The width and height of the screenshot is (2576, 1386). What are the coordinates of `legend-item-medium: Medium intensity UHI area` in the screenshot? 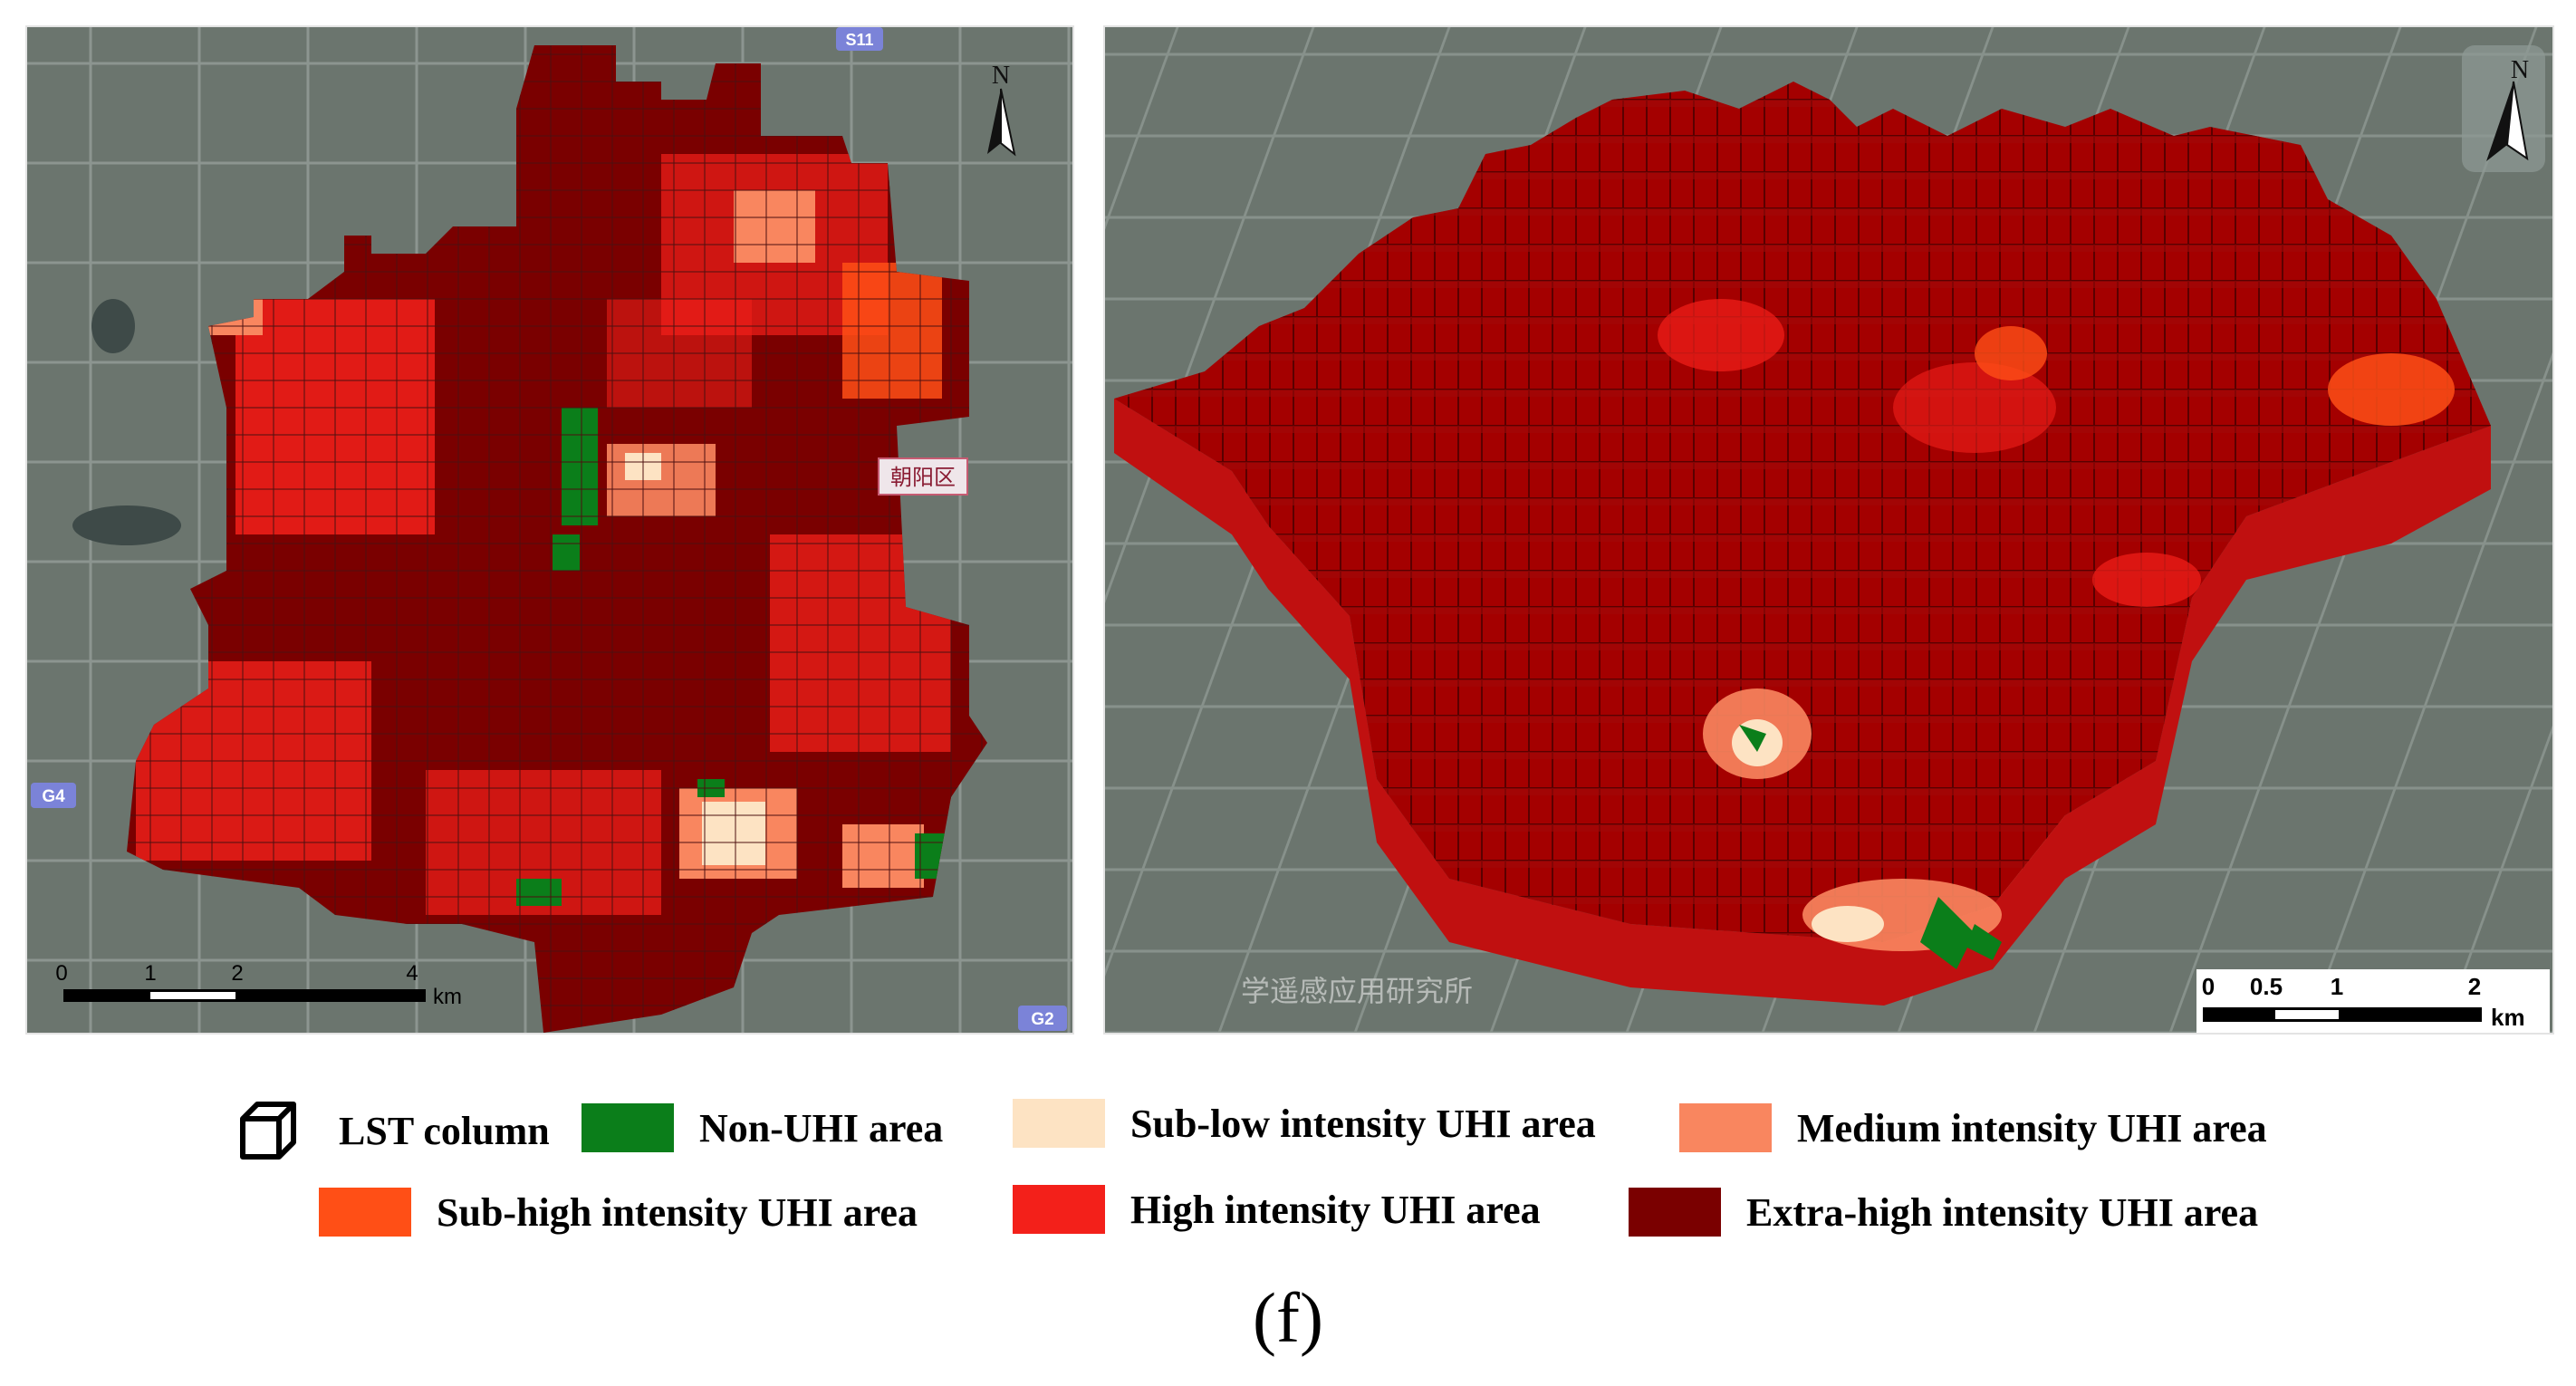 It's located at (1973, 1128).